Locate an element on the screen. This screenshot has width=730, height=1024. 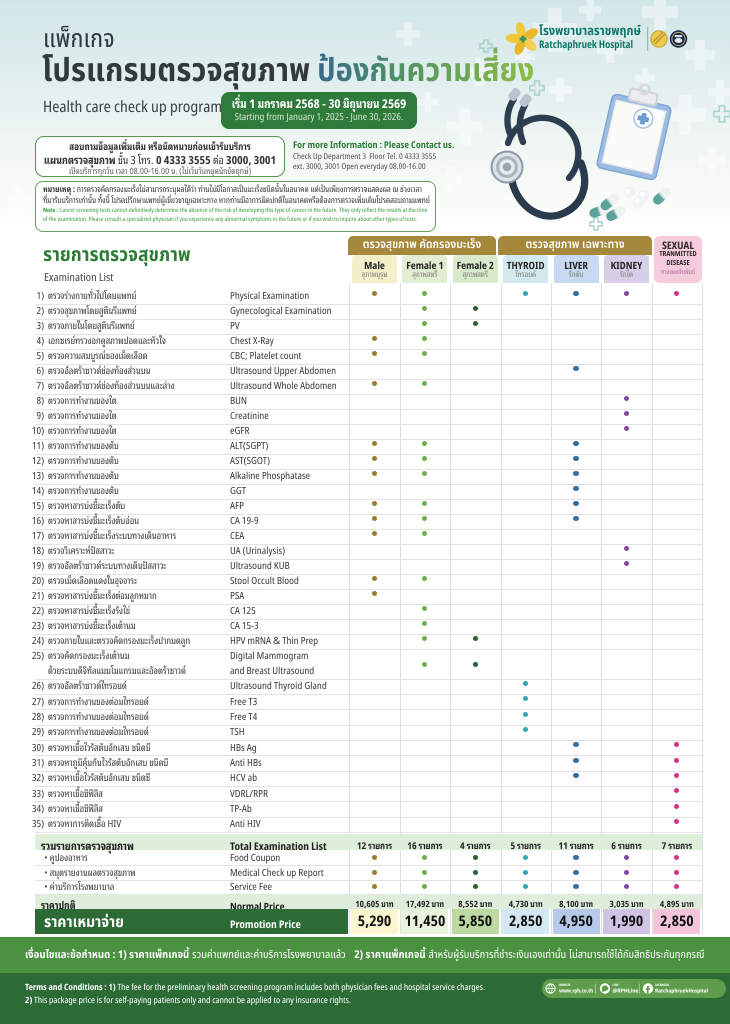
svg-text: โรงพยาบาลราชพฤกษ์ is located at coordinates (590, 31).